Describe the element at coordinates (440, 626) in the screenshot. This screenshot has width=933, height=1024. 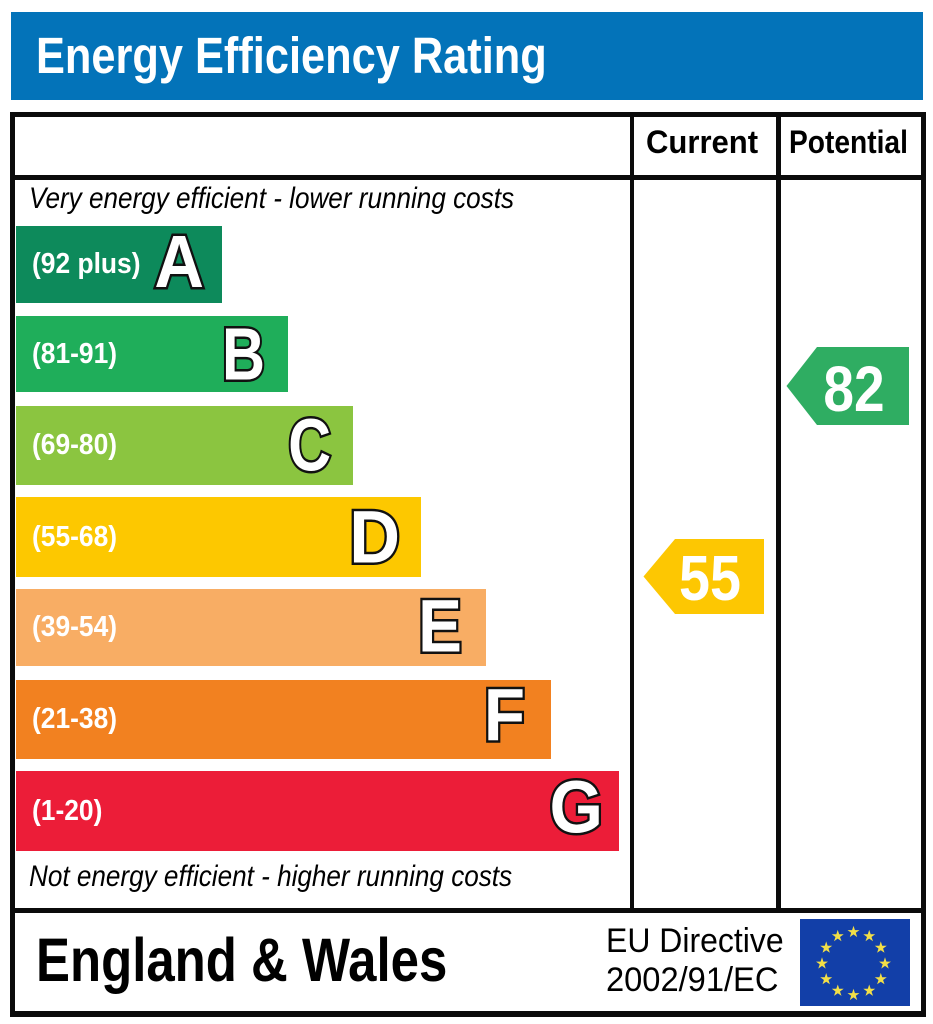
I see `svg-text: E` at that location.